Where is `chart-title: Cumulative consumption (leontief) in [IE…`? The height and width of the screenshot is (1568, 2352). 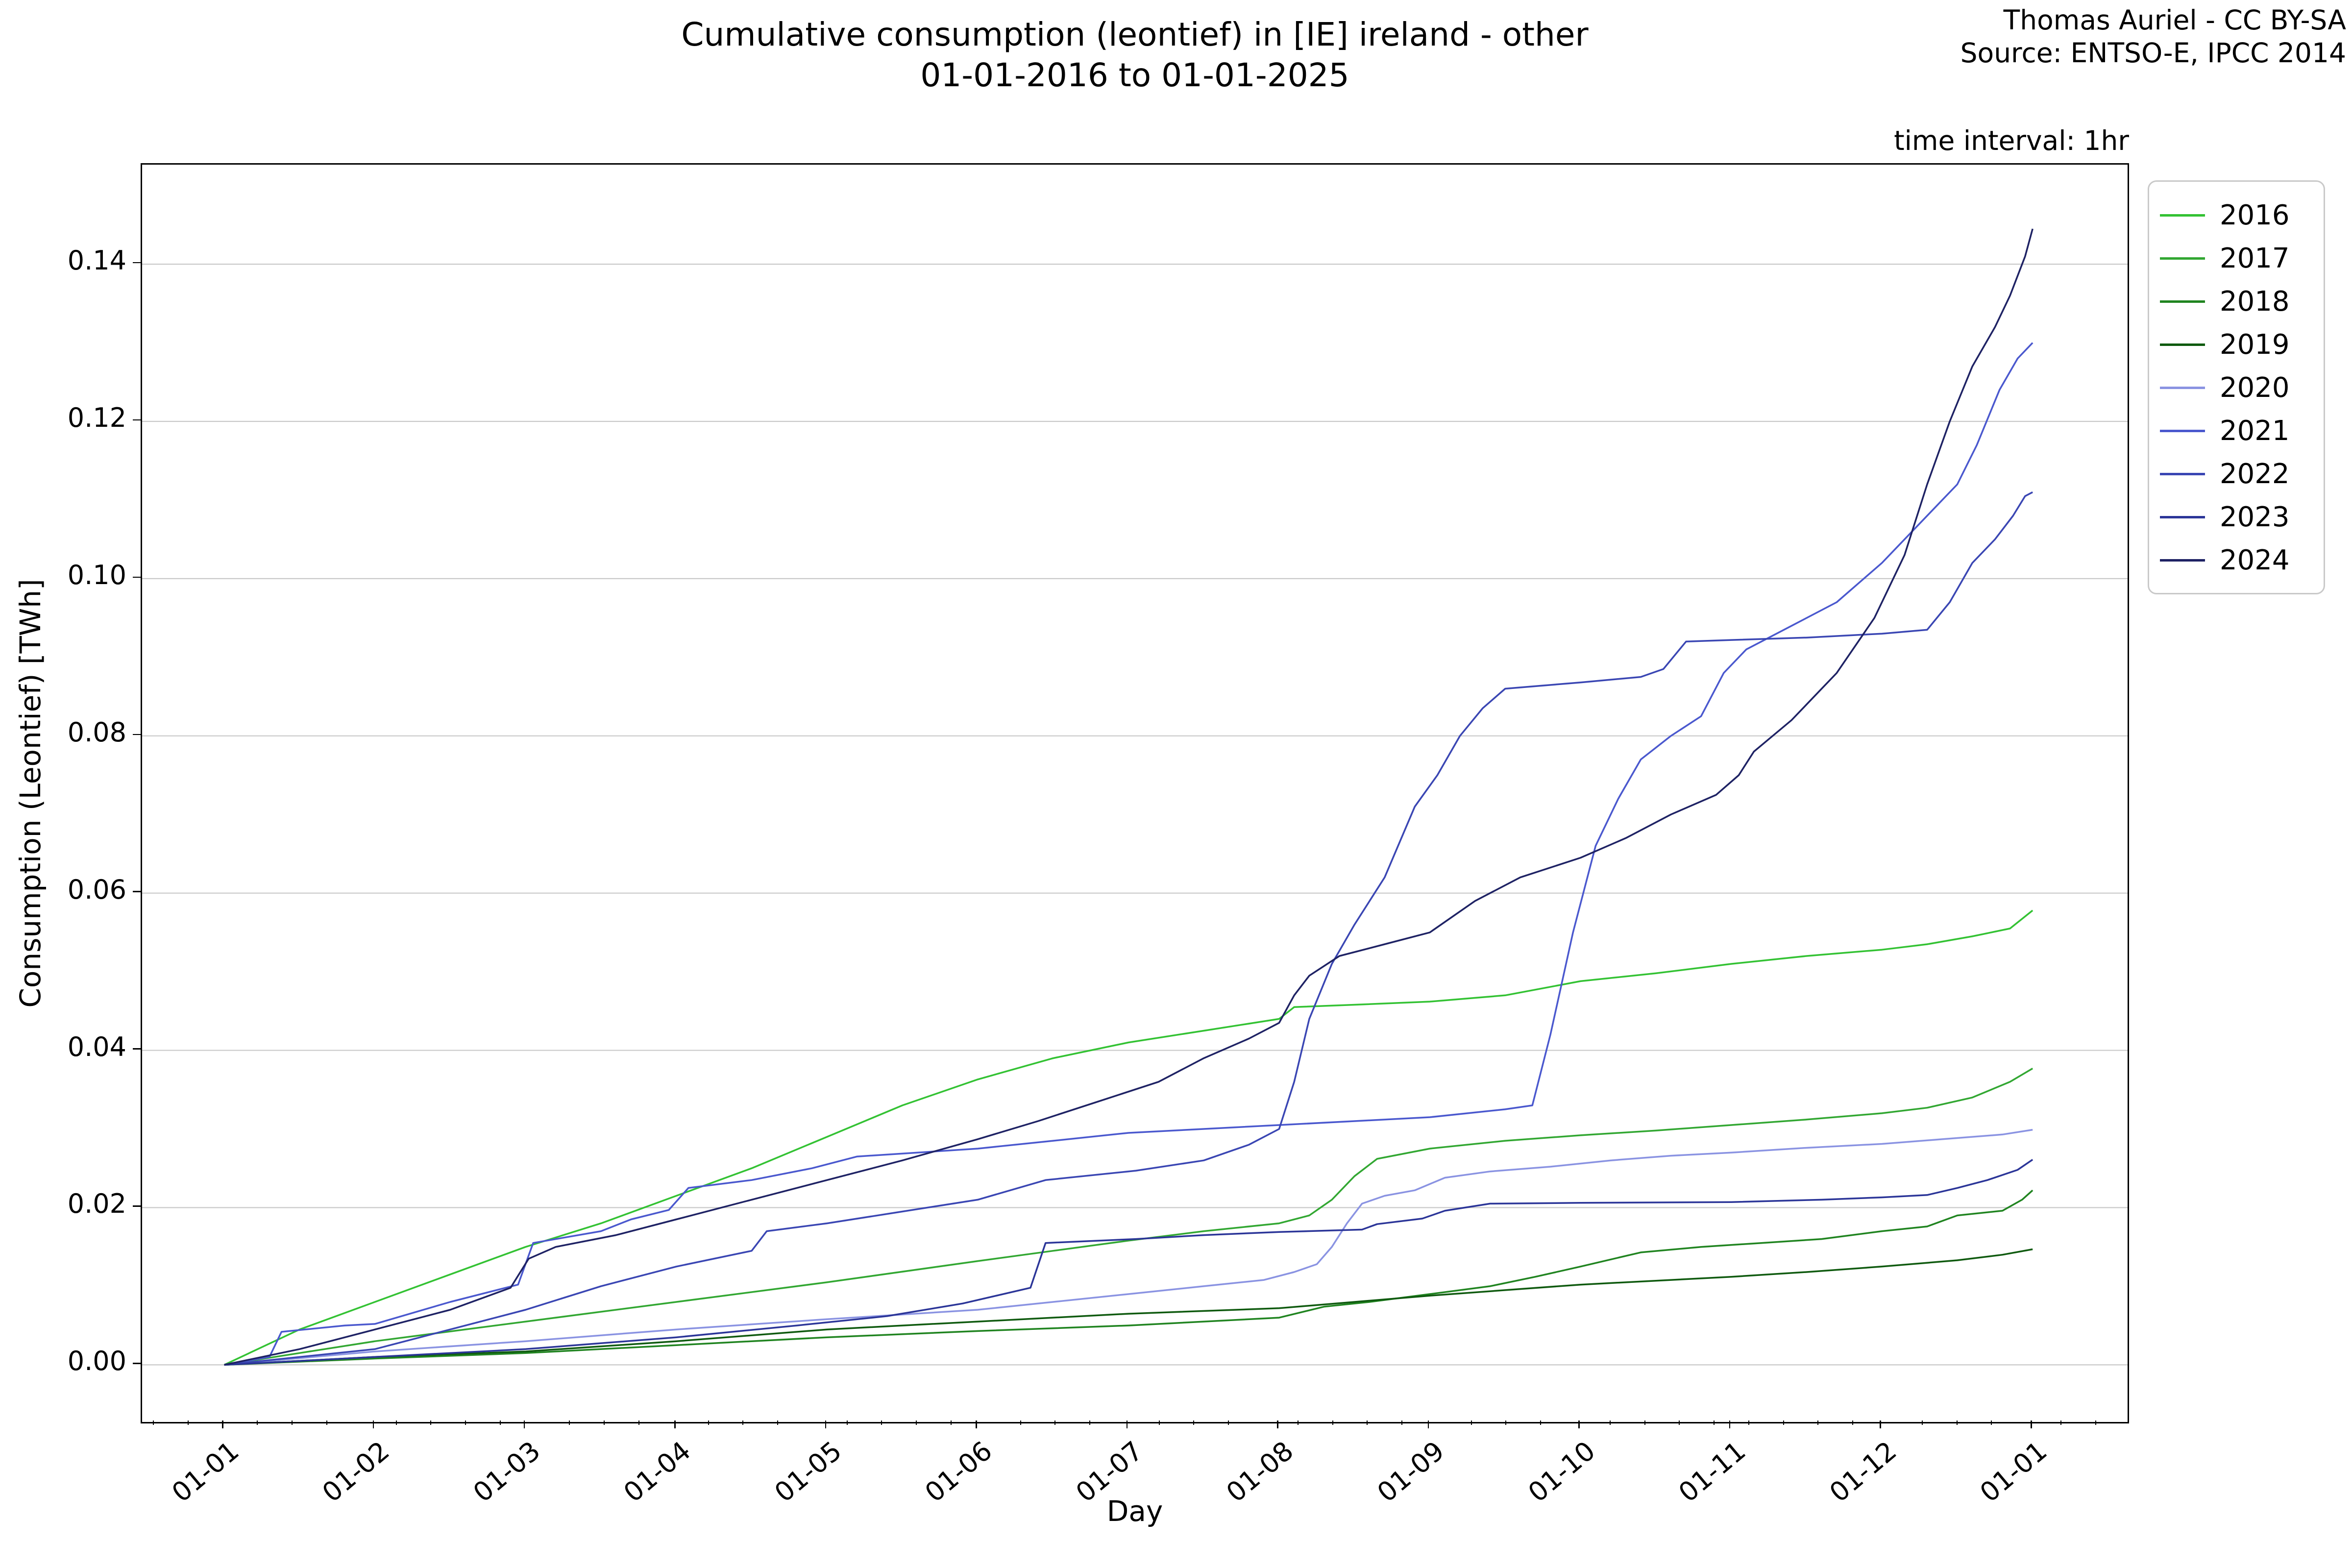 chart-title: Cumulative consumption (leontief) in [IE… is located at coordinates (1135, 55).